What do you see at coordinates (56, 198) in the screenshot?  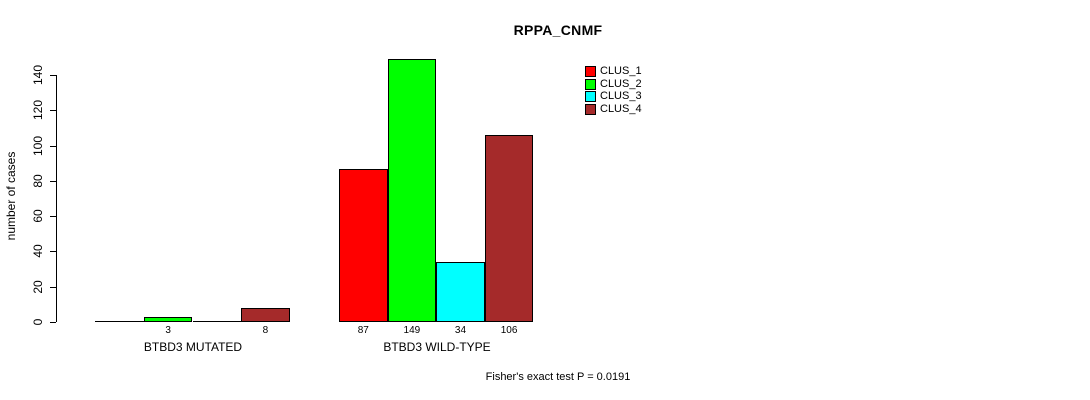 I see `y-axis-line` at bounding box center [56, 198].